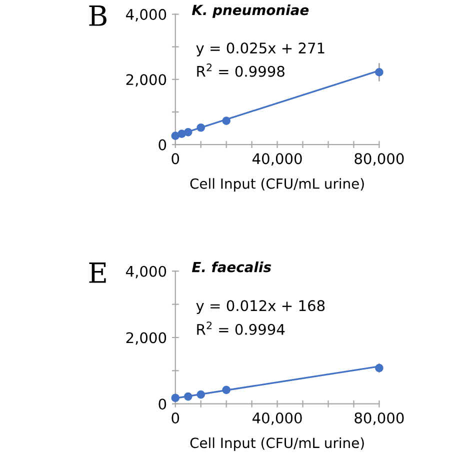  What do you see at coordinates (241, 328) in the screenshot?
I see `annotation: R$^{2}$ = 0.9994` at bounding box center [241, 328].